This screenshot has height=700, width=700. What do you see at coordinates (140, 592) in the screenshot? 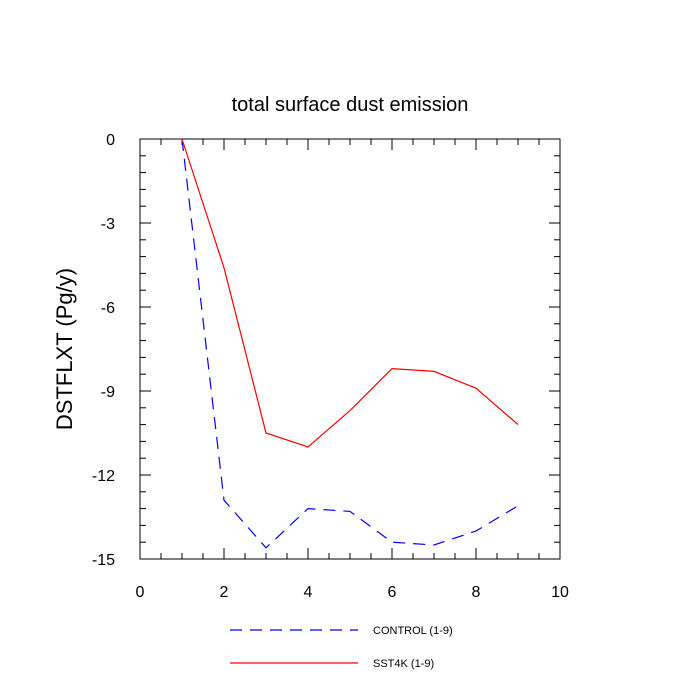
I see `x-tick-label: 0` at bounding box center [140, 592].